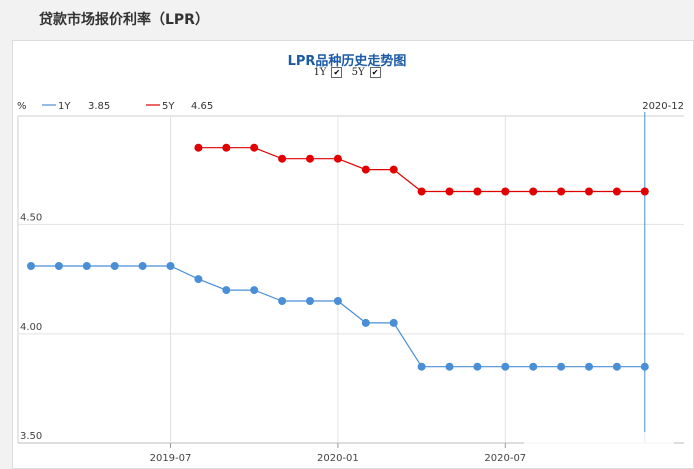  Describe the element at coordinates (171, 458) in the screenshot. I see `x-tick-label: 2019-07` at that location.